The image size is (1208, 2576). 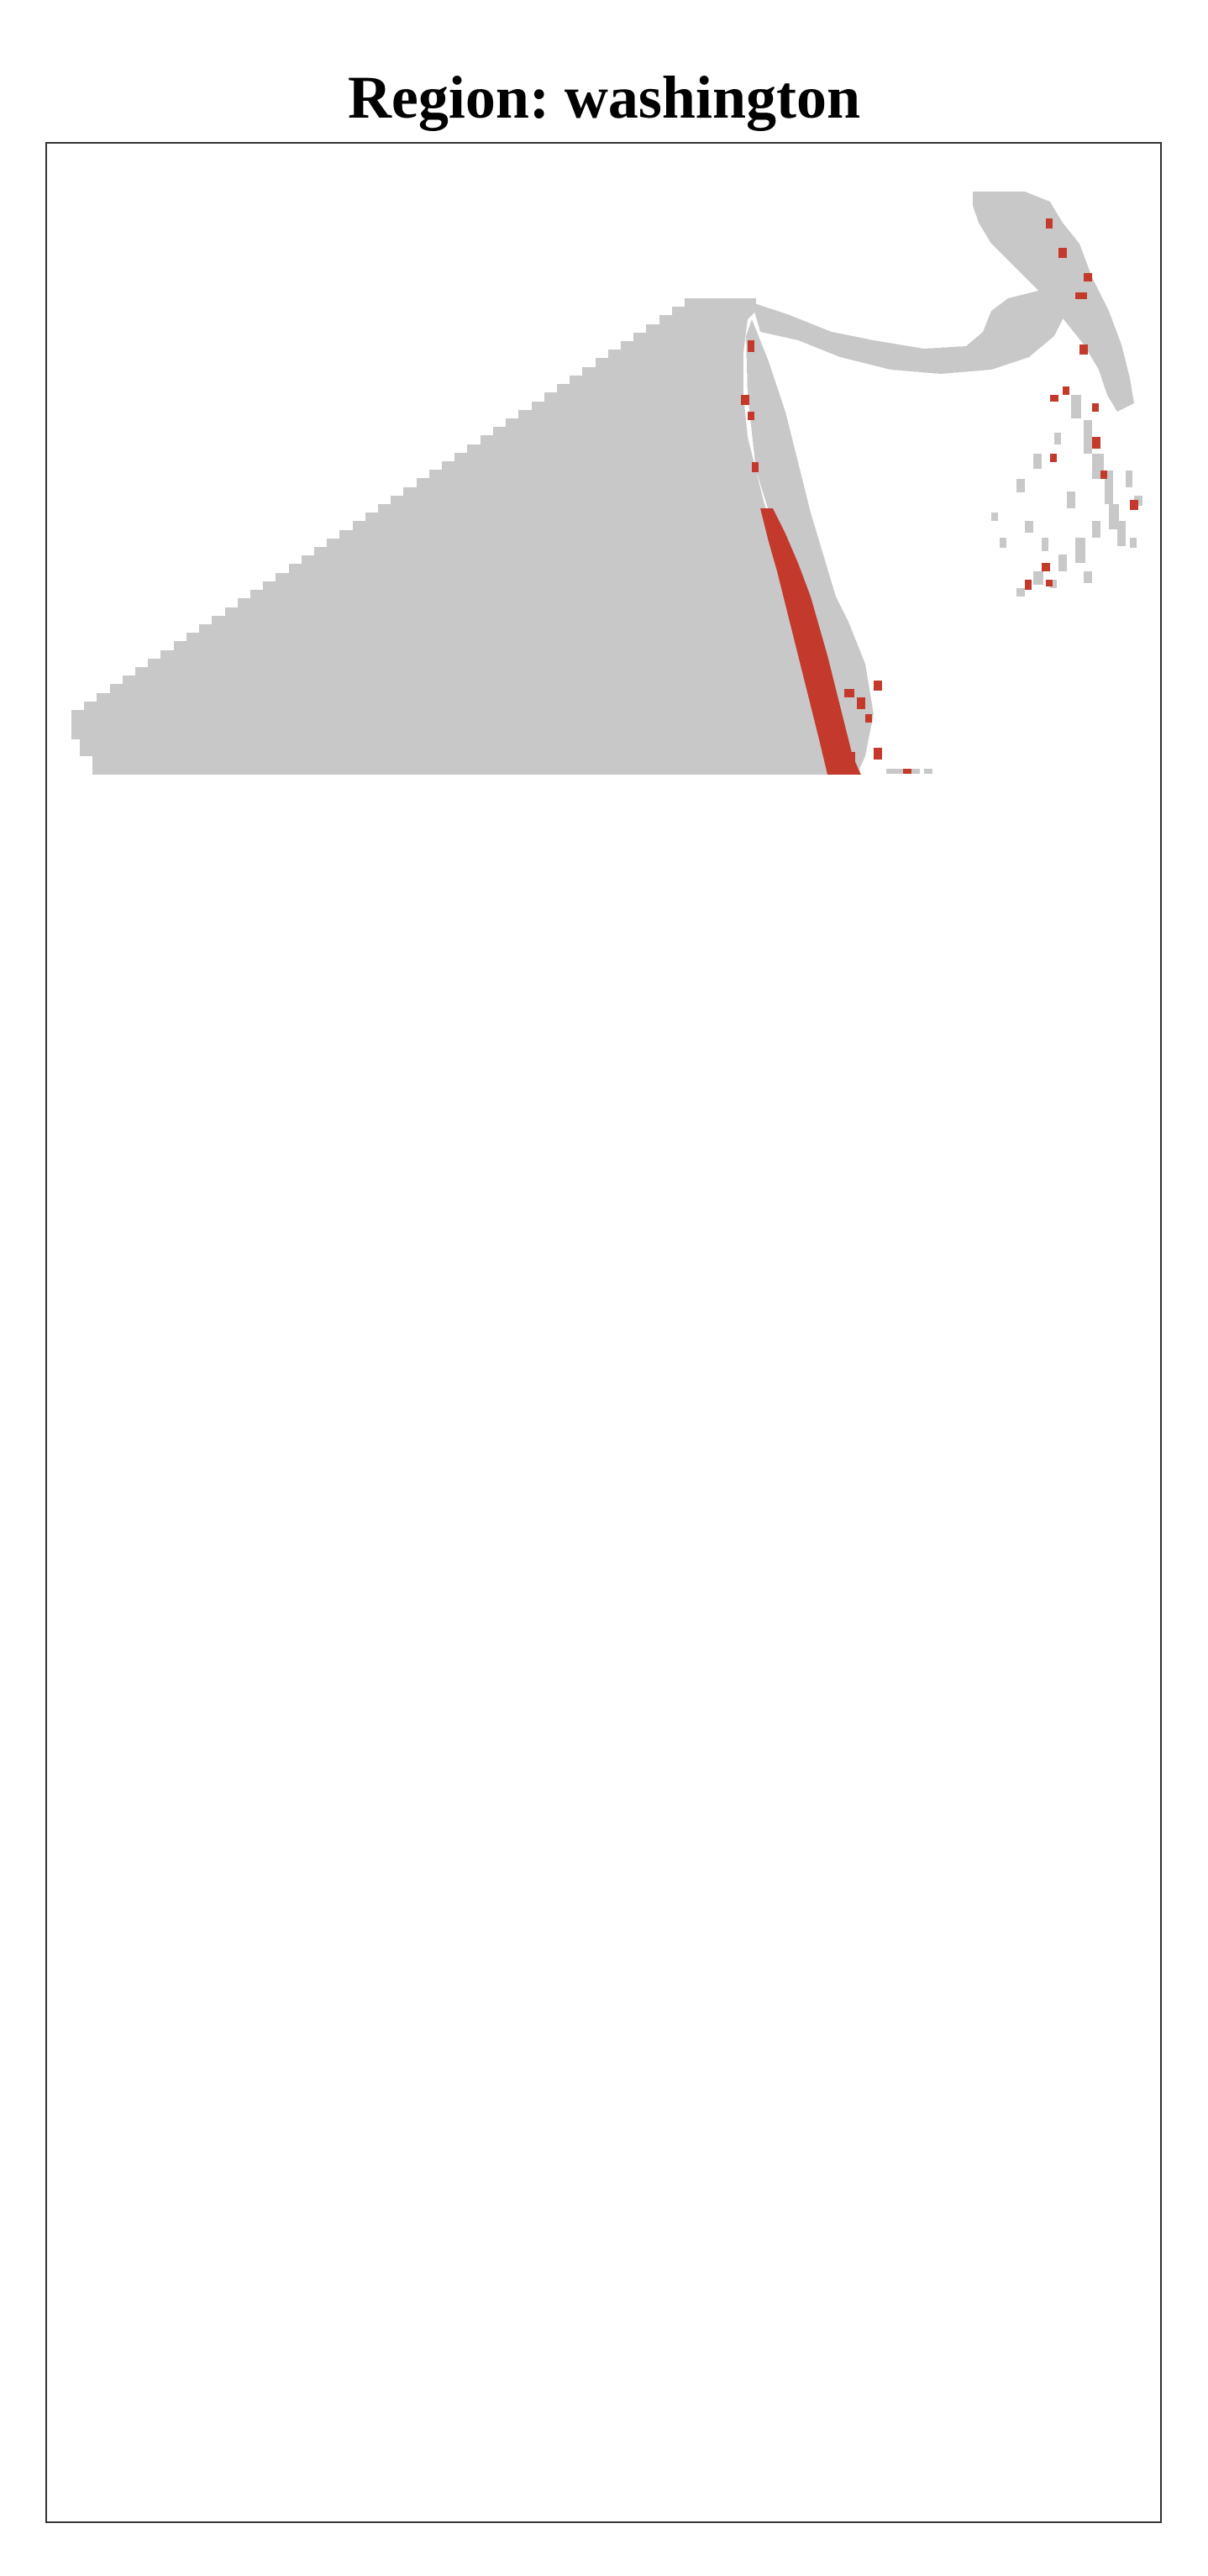 What do you see at coordinates (451, 536) in the screenshot?
I see `mainland-shape` at bounding box center [451, 536].